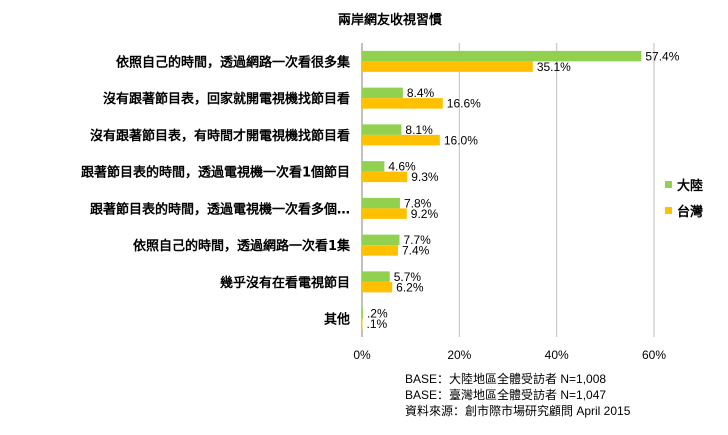 The height and width of the screenshot is (435, 728). What do you see at coordinates (554, 67) in the screenshot?
I see `value-label: 35.1%` at bounding box center [554, 67].